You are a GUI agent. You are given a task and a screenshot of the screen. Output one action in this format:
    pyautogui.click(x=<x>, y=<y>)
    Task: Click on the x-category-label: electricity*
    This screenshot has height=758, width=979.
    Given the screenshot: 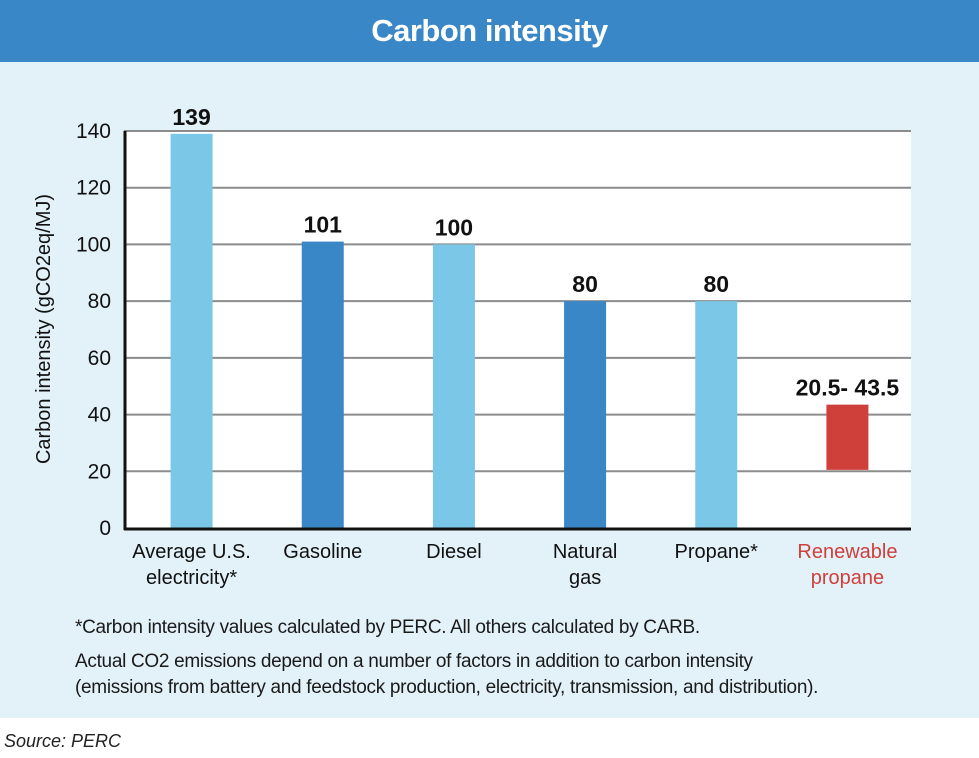 What is the action you would take?
    pyautogui.click(x=191, y=578)
    